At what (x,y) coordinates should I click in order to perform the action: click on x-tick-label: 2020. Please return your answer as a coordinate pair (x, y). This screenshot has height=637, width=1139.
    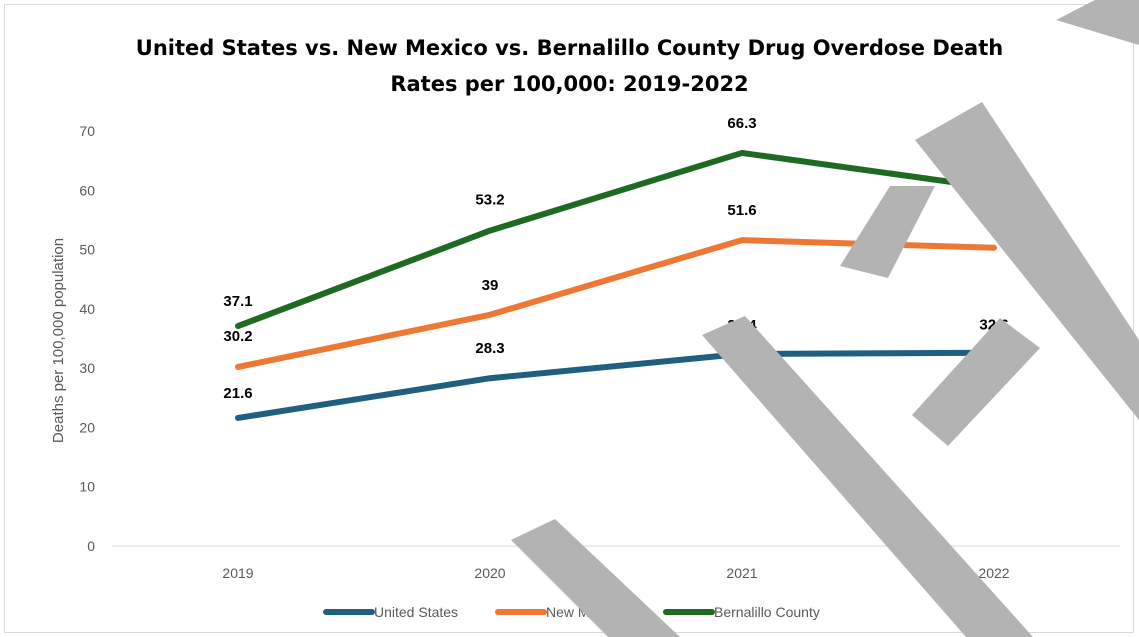
    Looking at the image, I should click on (489, 573).